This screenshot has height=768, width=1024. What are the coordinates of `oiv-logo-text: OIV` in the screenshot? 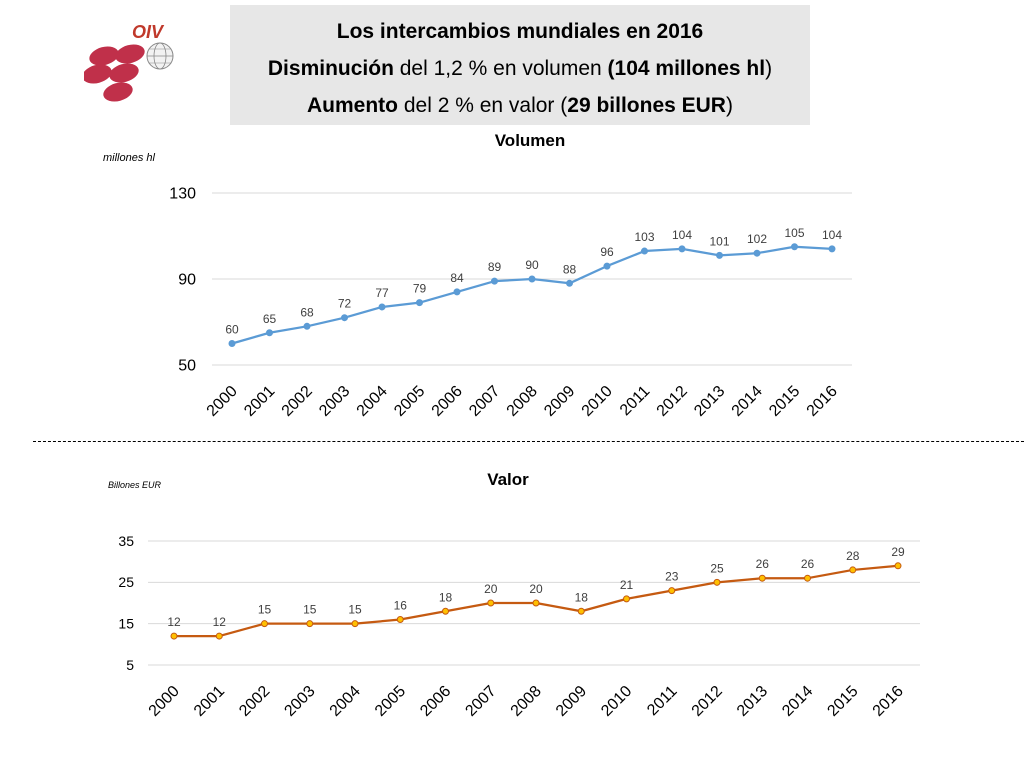 It's located at (148, 32).